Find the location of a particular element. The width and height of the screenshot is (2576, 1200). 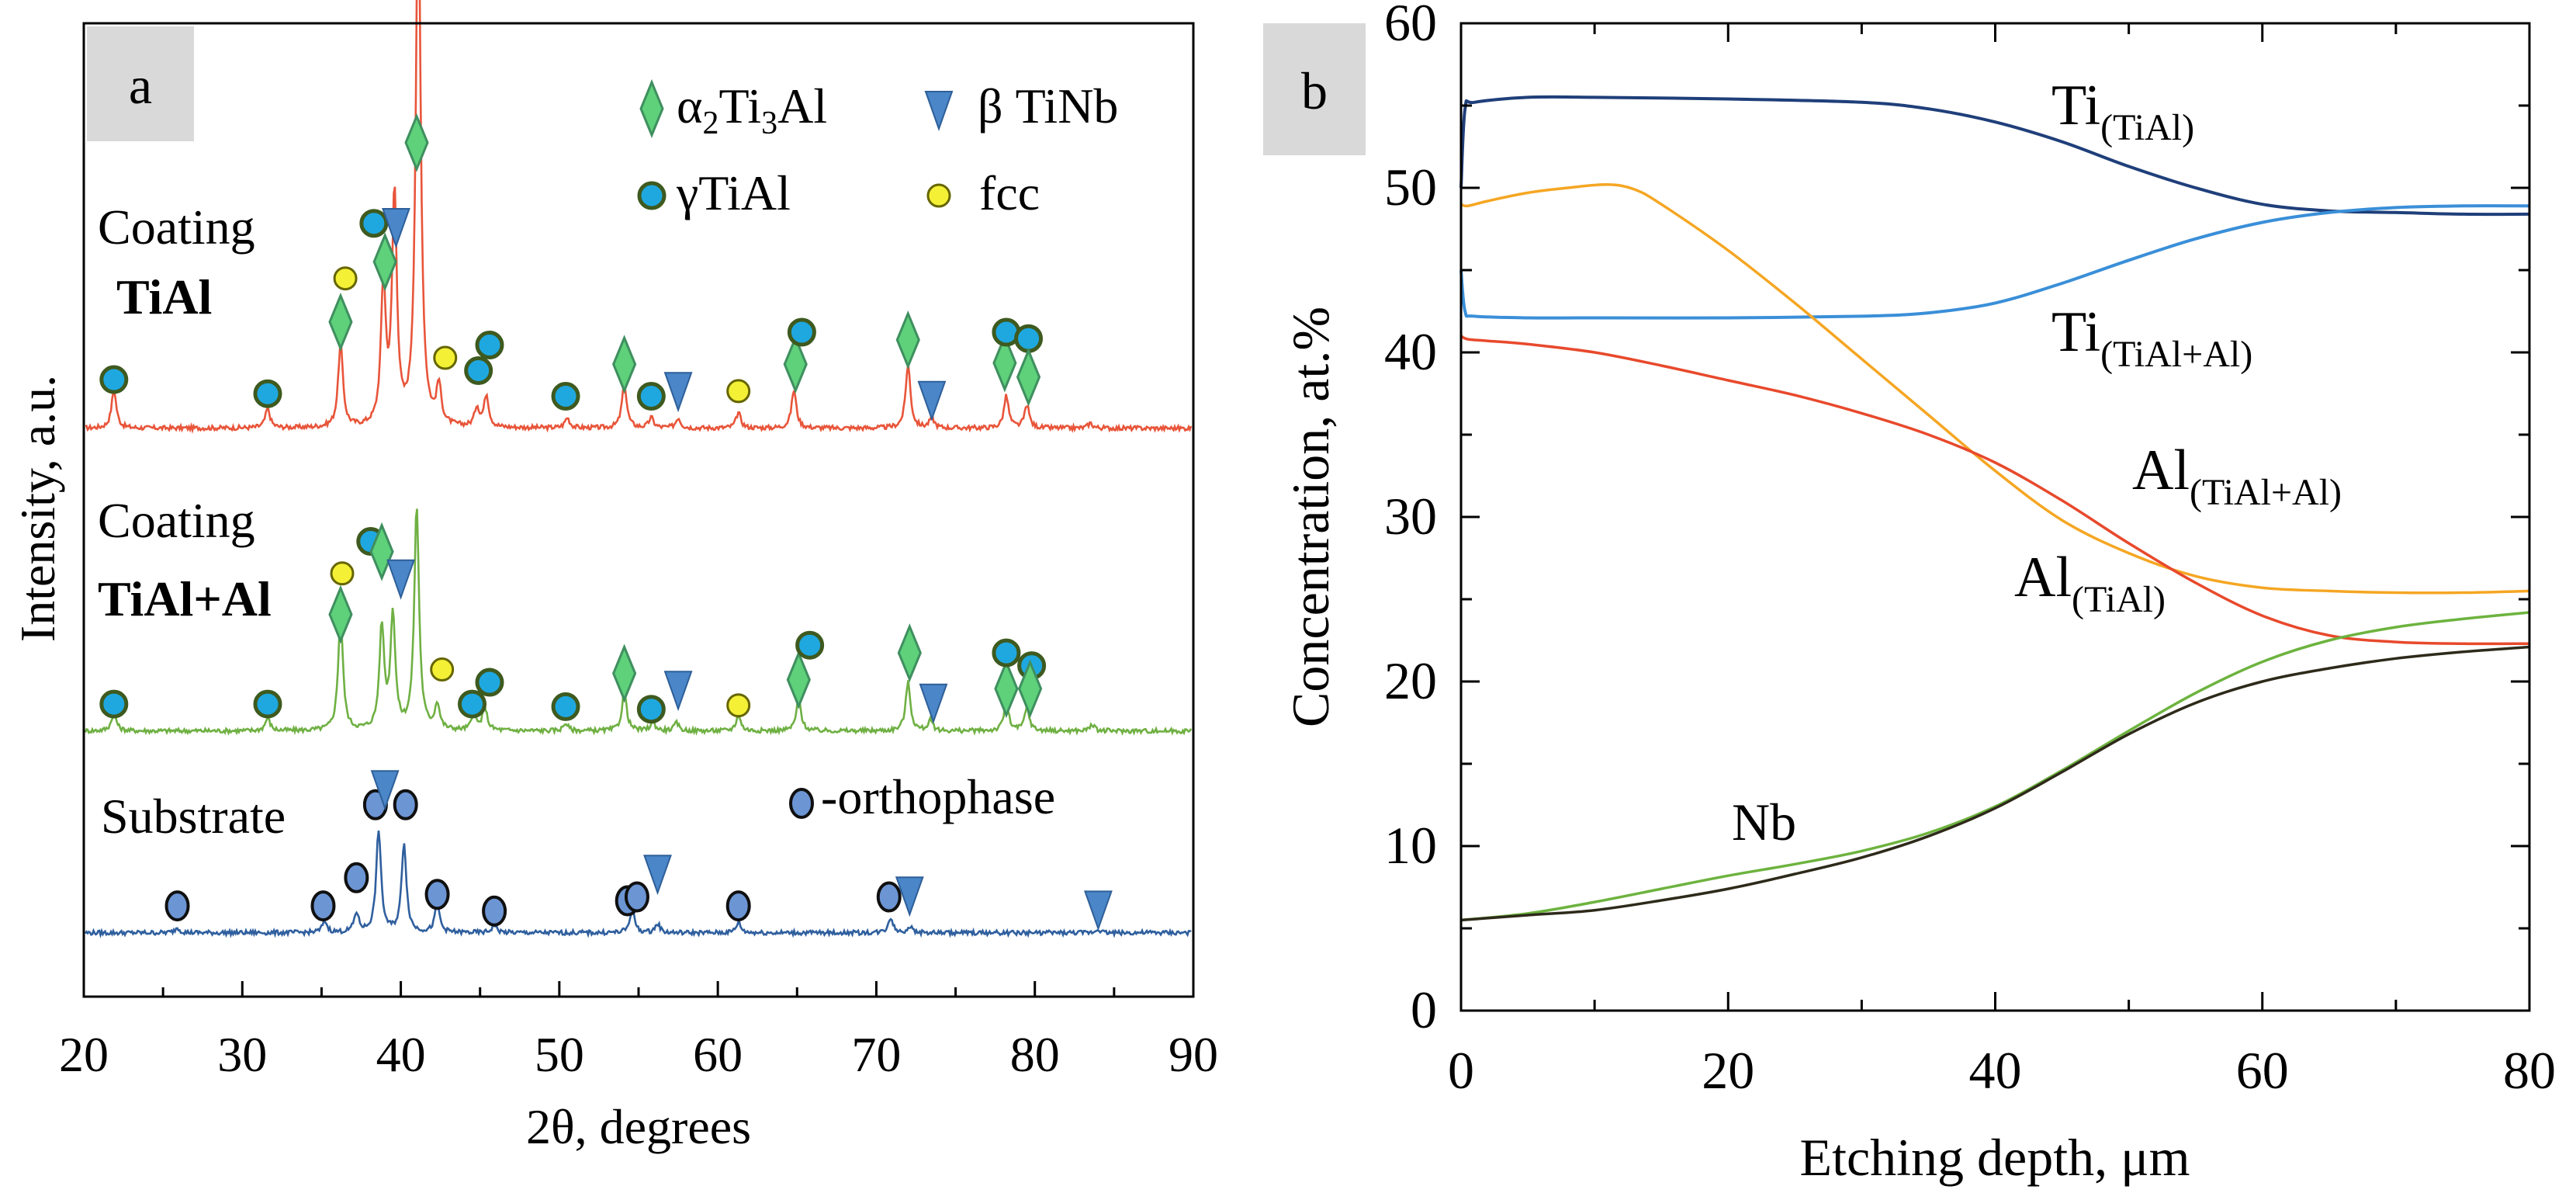

legend-fcc-circle-icon is located at coordinates (939, 195).